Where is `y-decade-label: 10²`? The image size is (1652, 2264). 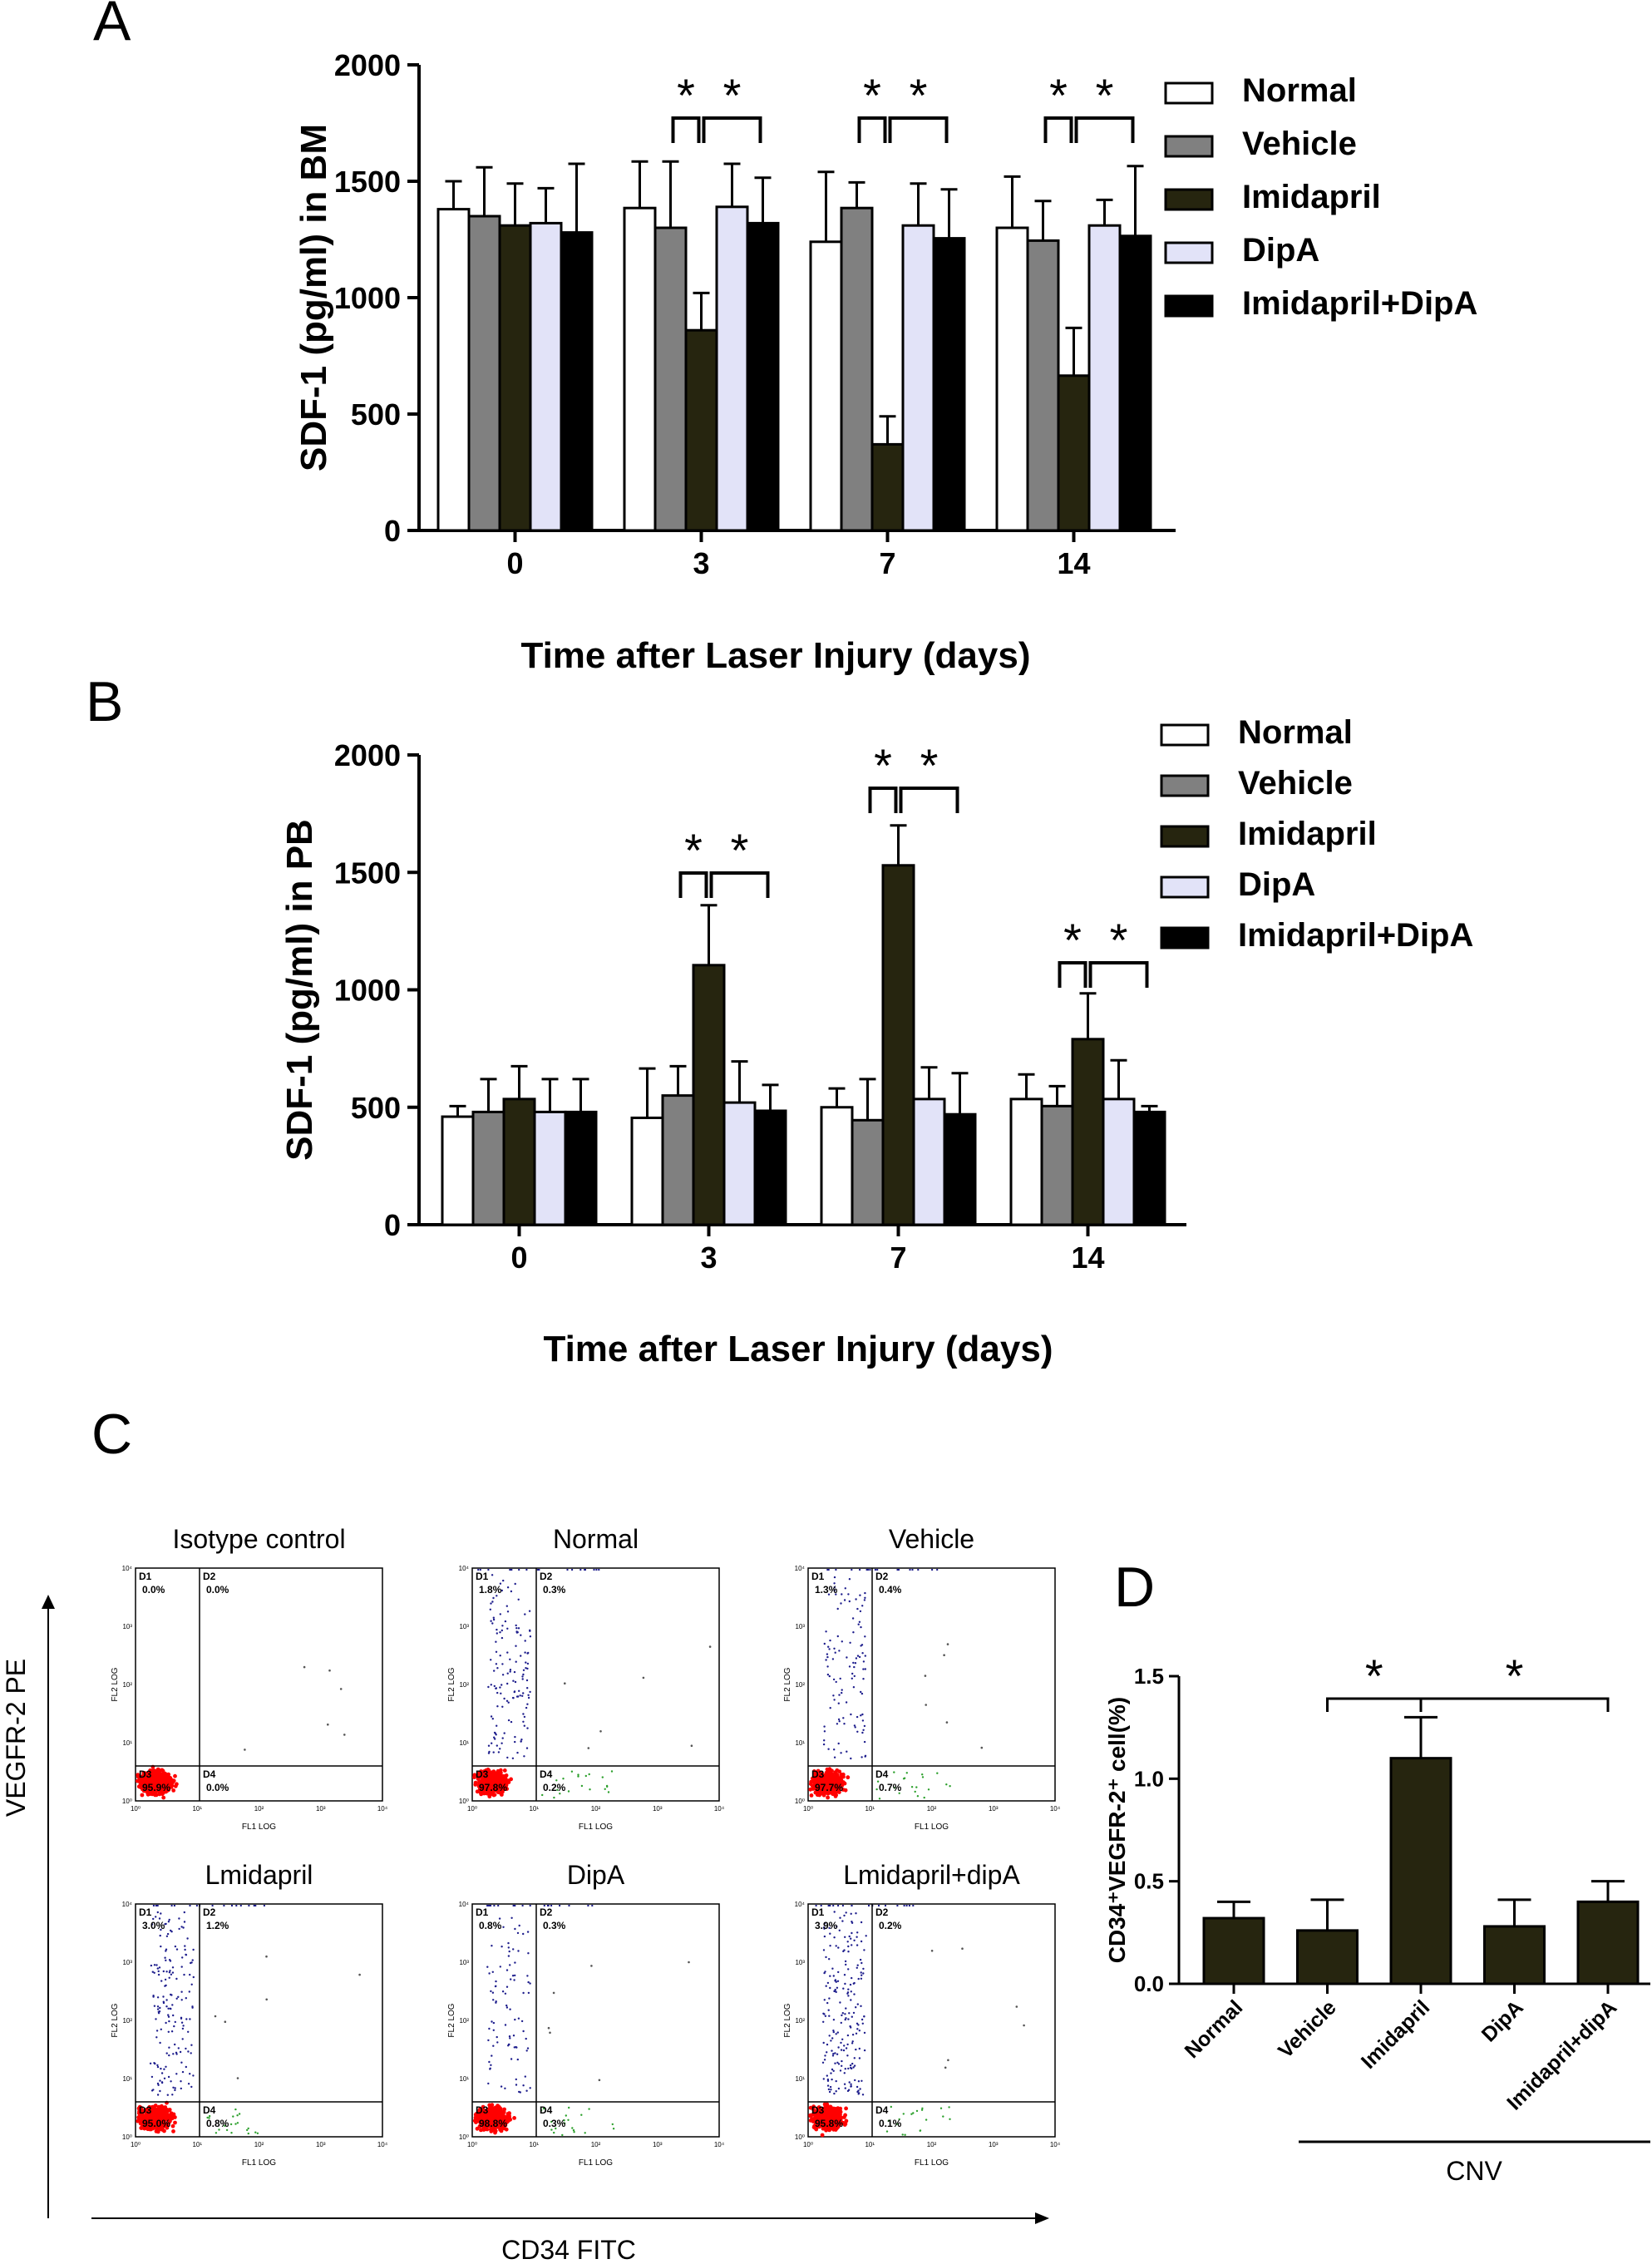
y-decade-label: 10² is located at coordinates (464, 2021).